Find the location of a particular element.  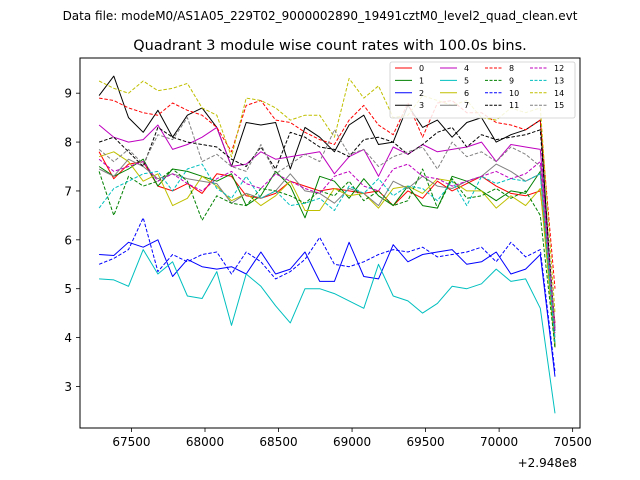

x-tick-label: 70500 is located at coordinates (573, 442).